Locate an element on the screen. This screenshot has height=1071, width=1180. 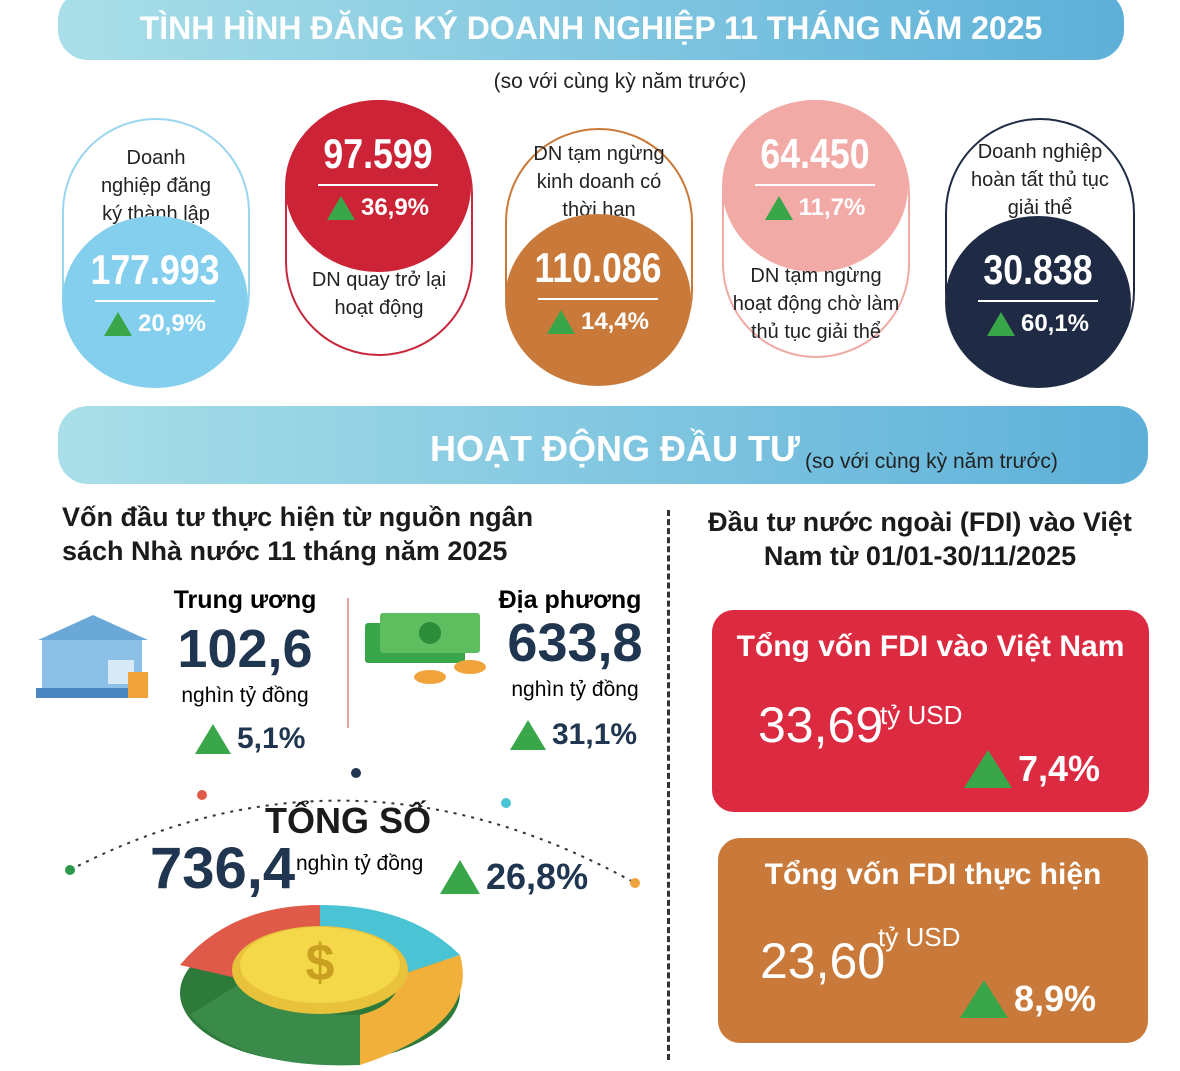
central-label: Trung ương is located at coordinates (245, 600).